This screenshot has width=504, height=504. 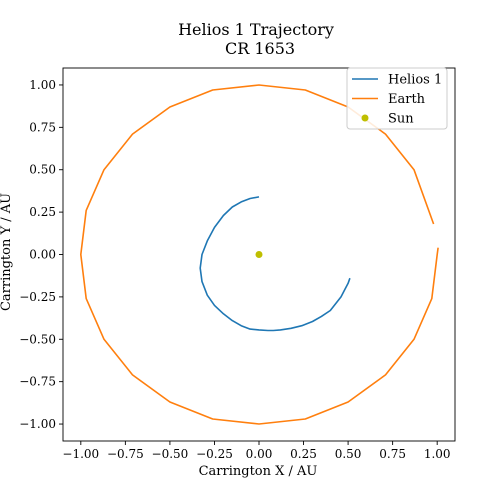 What do you see at coordinates (275, 264) in the screenshot?
I see `helios-1-trajectory-line` at bounding box center [275, 264].